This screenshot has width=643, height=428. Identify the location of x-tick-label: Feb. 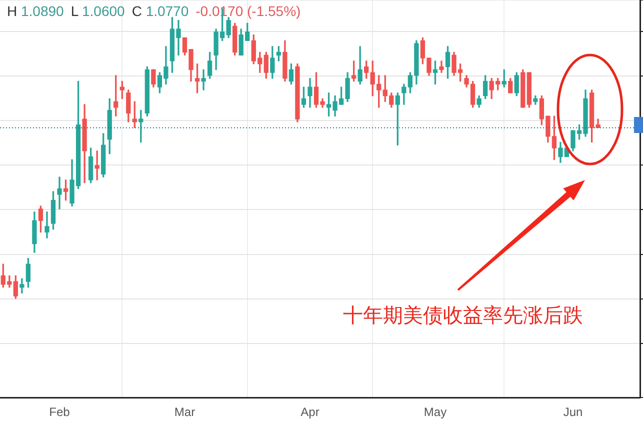
(59, 412).